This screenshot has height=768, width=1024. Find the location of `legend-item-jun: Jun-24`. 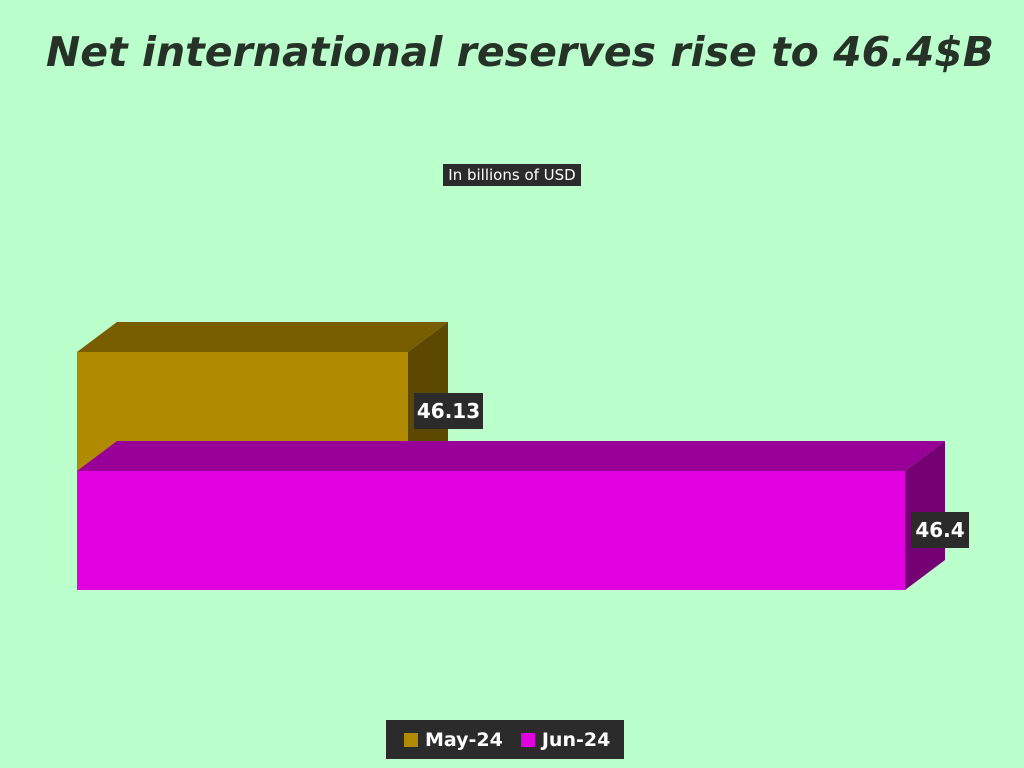

legend-item-jun: Jun-24 is located at coordinates (565, 739).